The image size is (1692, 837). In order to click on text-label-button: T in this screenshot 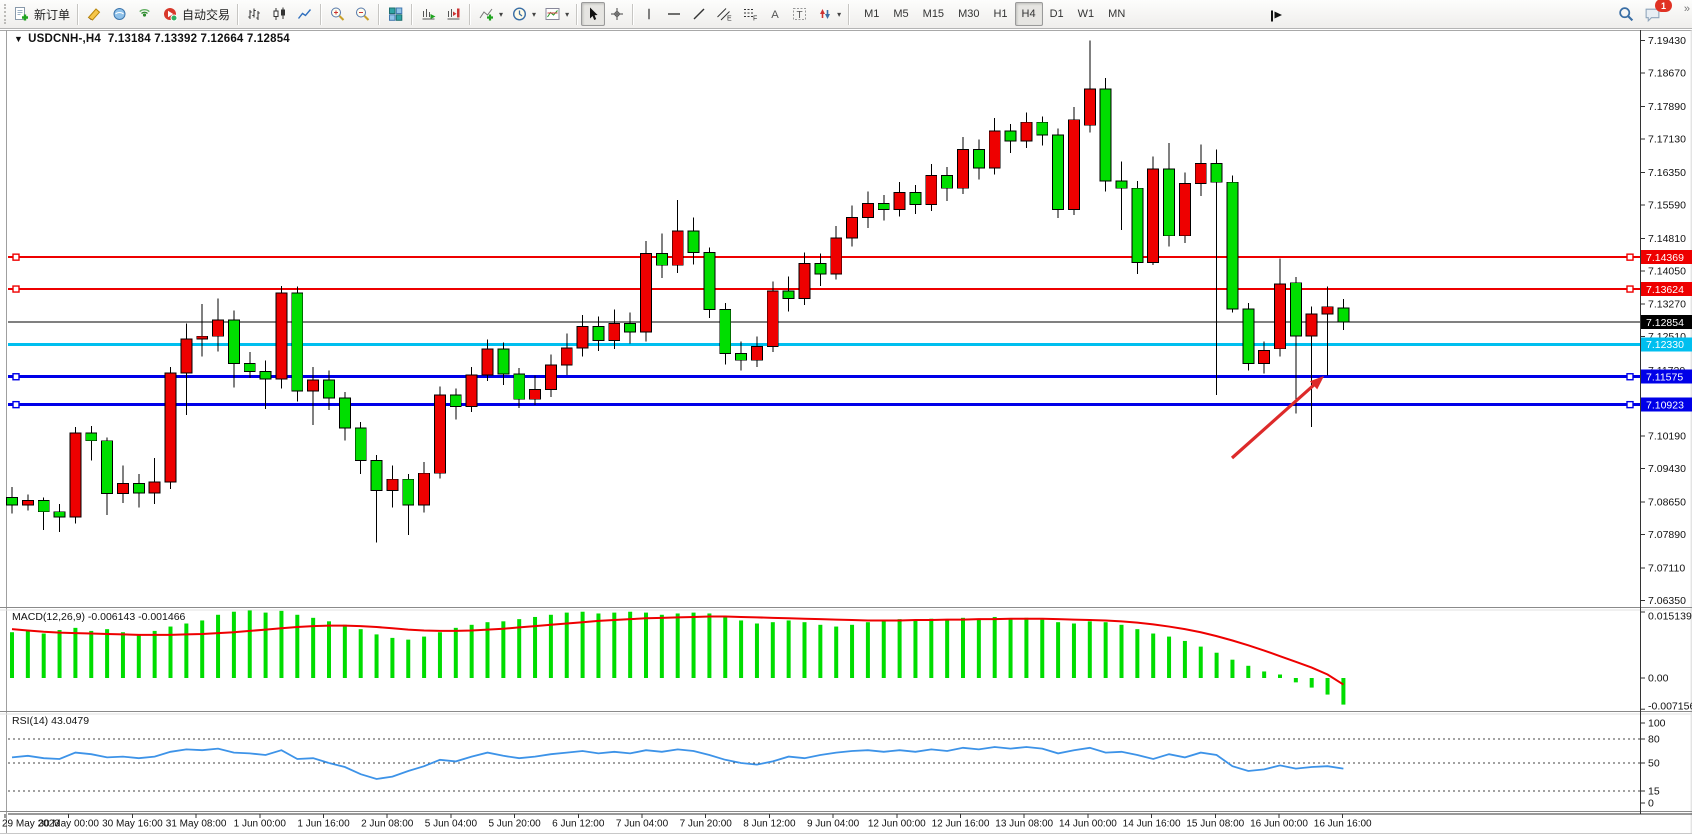, I will do `click(799, 14)`.